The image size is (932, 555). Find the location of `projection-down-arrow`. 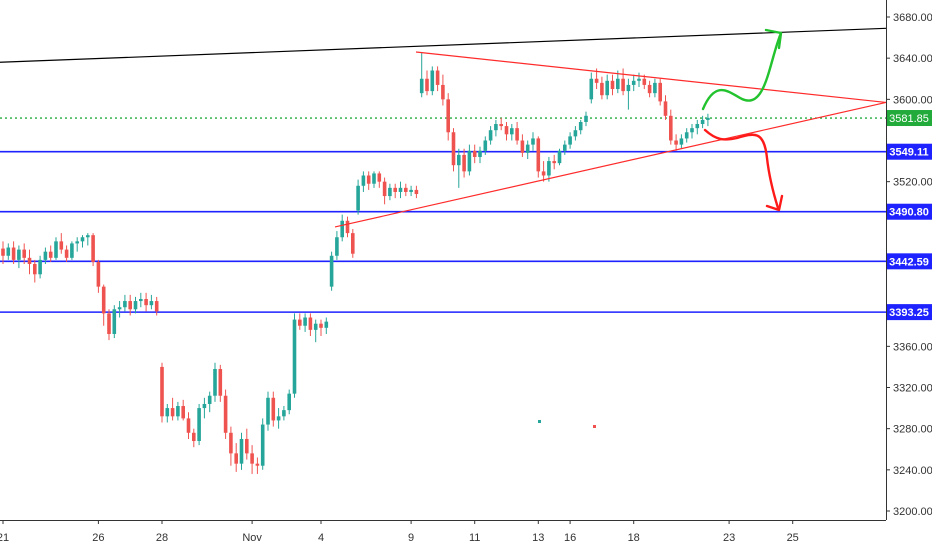

projection-down-arrow is located at coordinates (741, 169).